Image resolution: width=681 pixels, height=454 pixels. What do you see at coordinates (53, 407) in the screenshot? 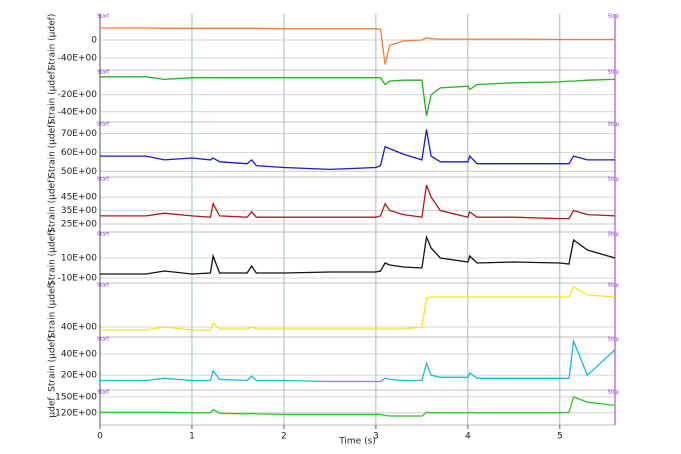
I see `y-axis-label: µdef` at bounding box center [53, 407].